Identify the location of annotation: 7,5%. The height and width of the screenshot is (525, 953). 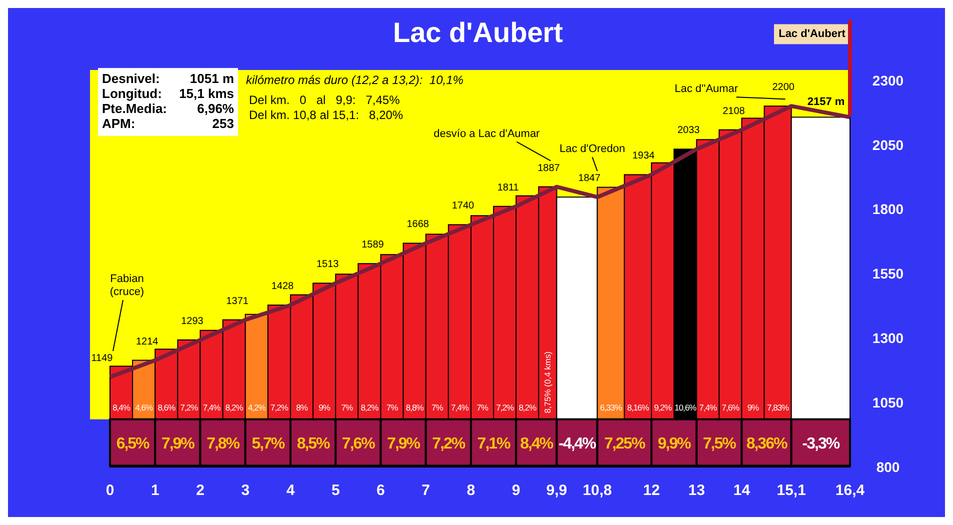
(719, 444).